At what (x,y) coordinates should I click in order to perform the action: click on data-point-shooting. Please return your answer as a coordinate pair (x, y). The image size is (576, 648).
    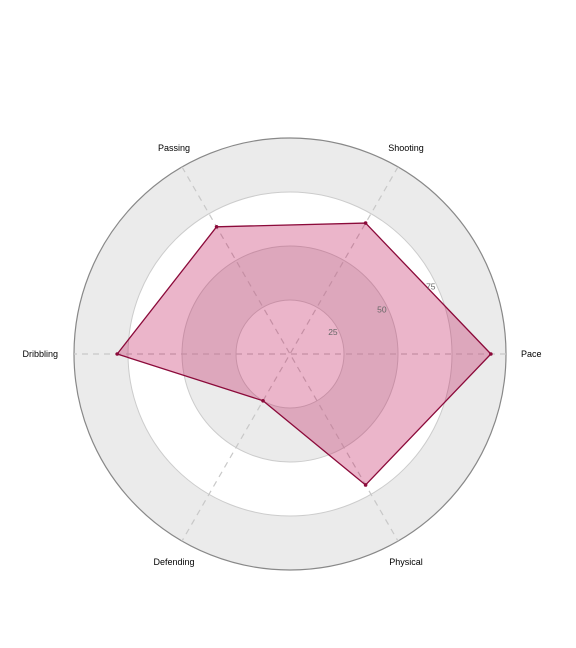
    Looking at the image, I should click on (365, 223).